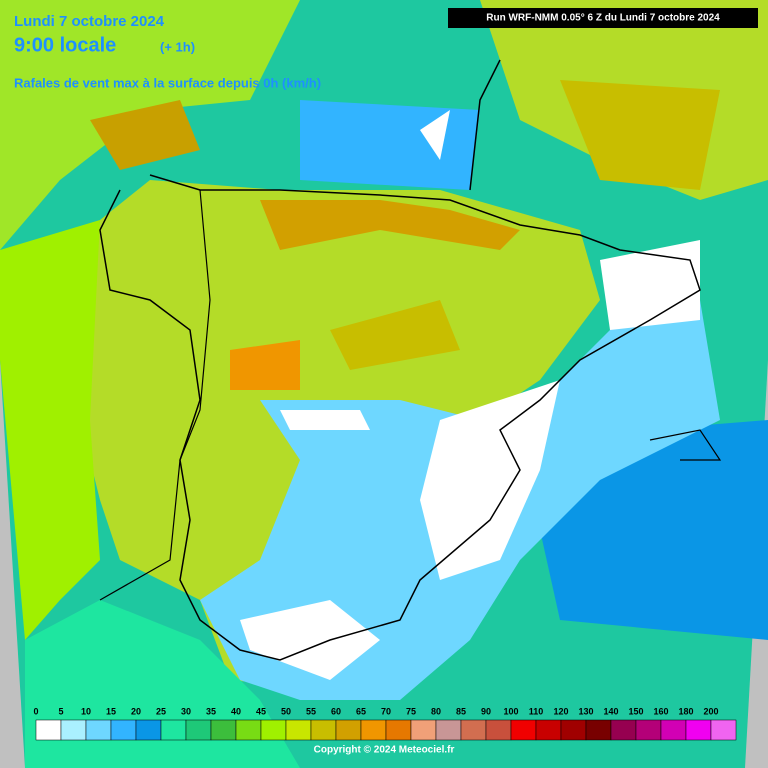 This screenshot has height=768, width=768. What do you see at coordinates (35, 711) in the screenshot?
I see `legend-label: 0` at bounding box center [35, 711].